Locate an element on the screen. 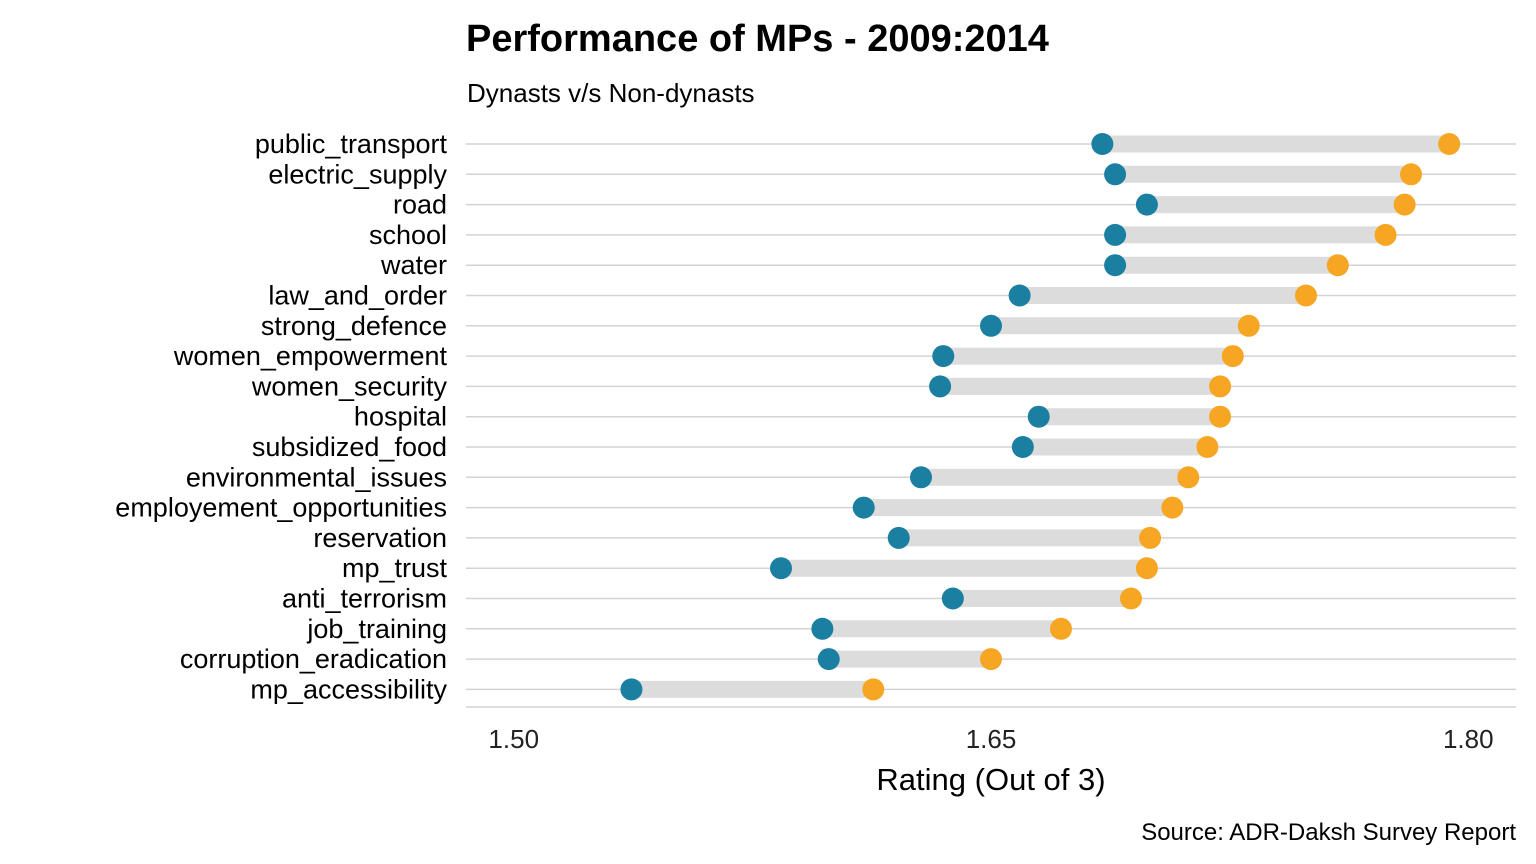  chart-caption: Source: ADR-Daksh Survey Report is located at coordinates (1328, 832).